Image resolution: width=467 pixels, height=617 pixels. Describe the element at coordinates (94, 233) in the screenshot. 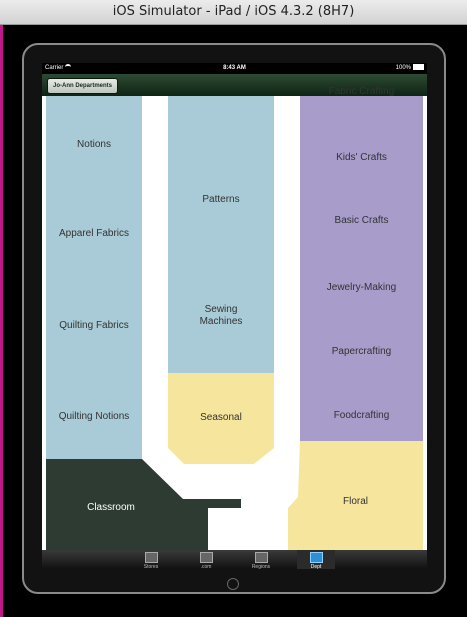

I see `dept-apparel-fabrics: Apparel Fabrics` at that location.